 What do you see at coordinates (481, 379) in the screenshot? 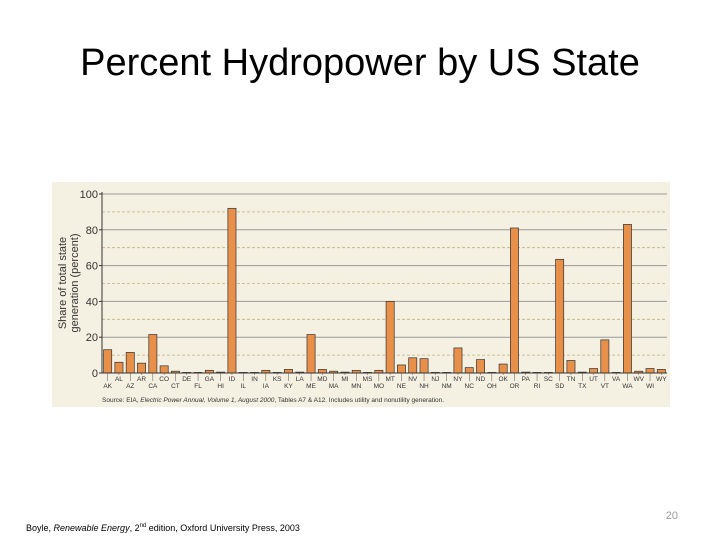
I see `x-tick-label: ND` at bounding box center [481, 379].